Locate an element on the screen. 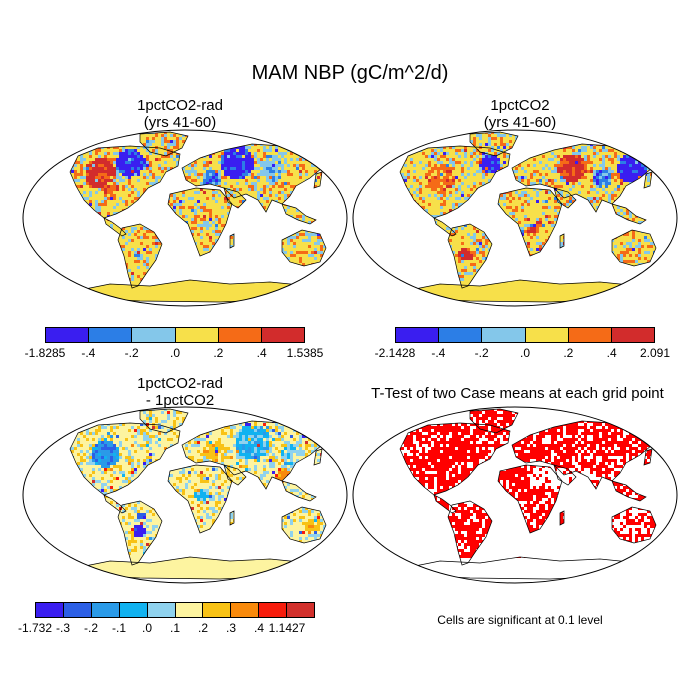 The image size is (700, 700). colorbar-label: -1.8285 is located at coordinates (45, 353).